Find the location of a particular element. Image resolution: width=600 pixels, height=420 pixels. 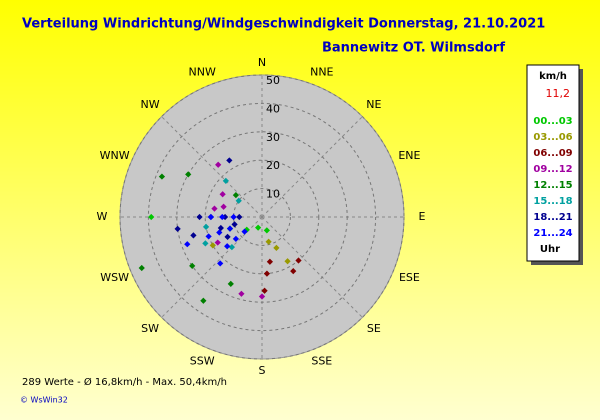

legend-entry: 15...18 is located at coordinates (552, 201).